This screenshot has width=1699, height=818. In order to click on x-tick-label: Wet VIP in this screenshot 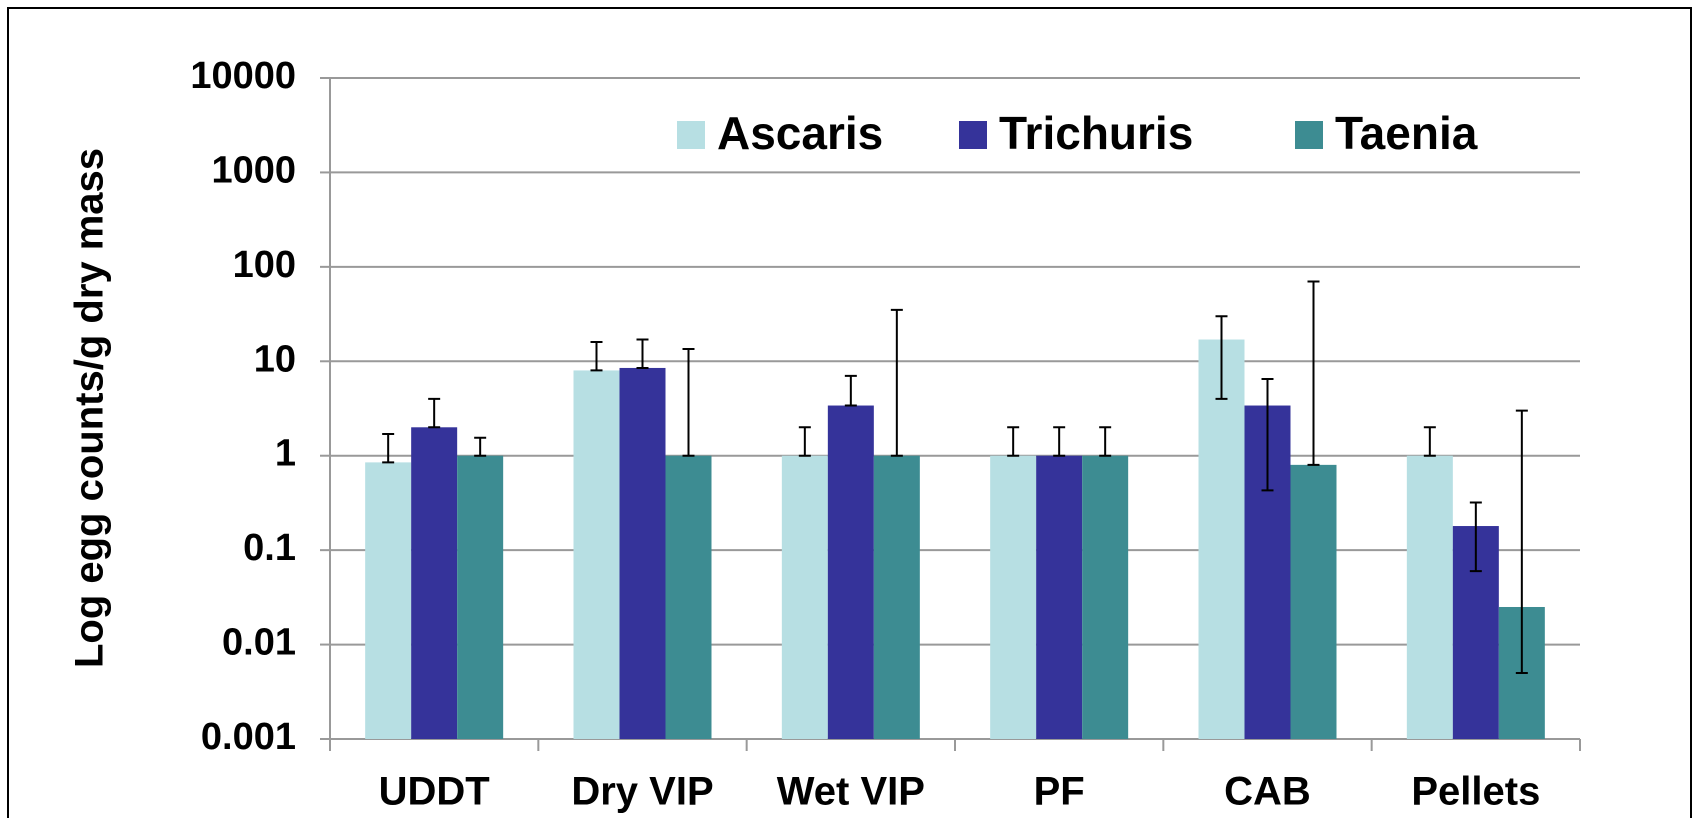, I will do `click(851, 792)`.